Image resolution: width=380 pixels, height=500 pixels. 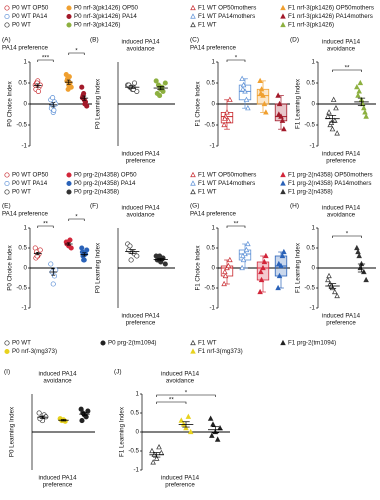 I want to click on panel-label: (J), so click(x=118, y=372).